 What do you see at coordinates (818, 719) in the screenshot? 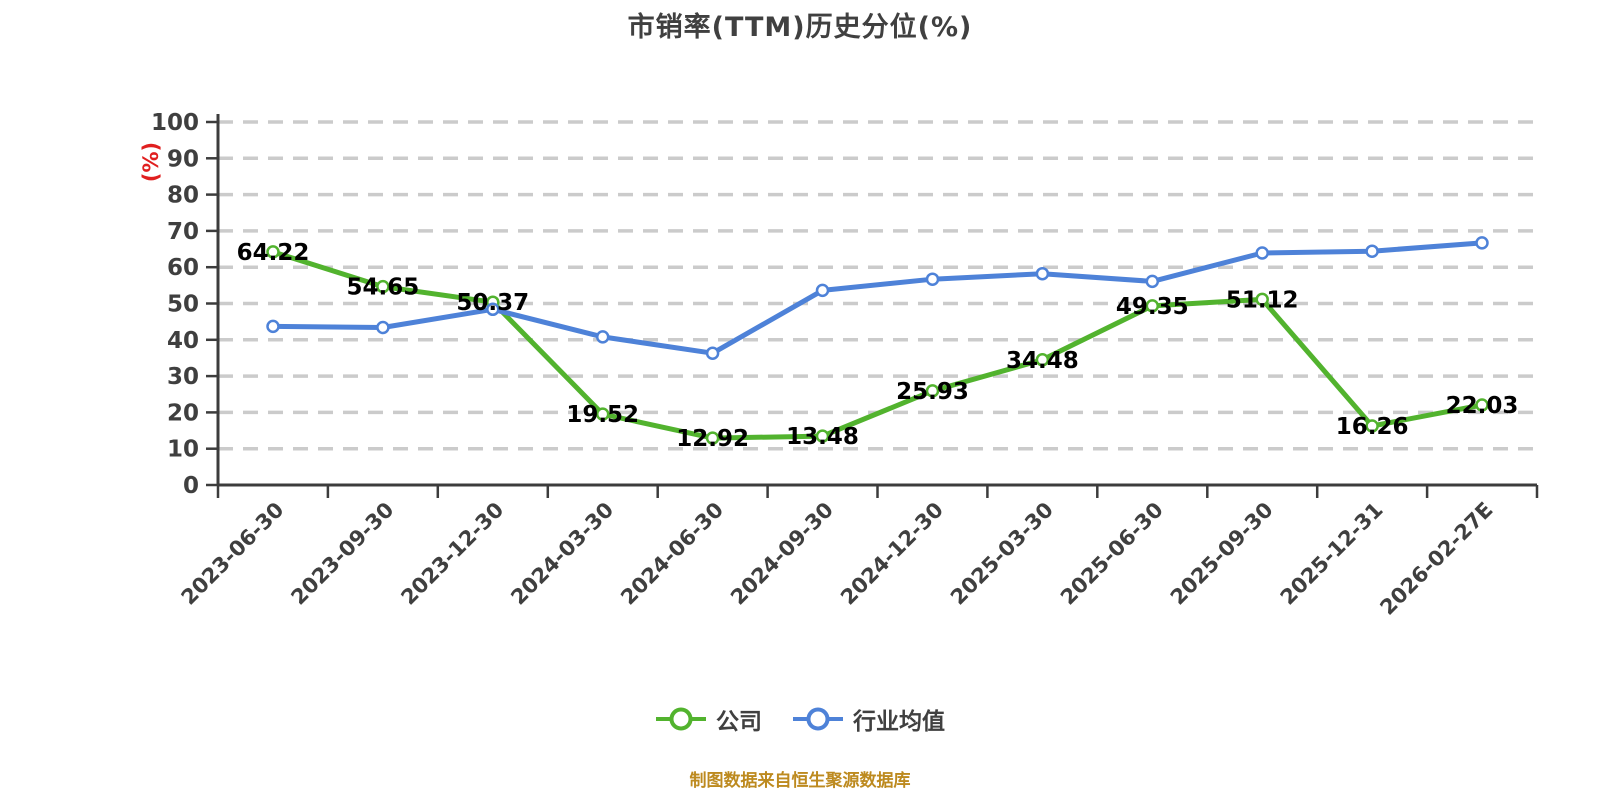
I see `industry-line-marker-icon` at bounding box center [818, 719].